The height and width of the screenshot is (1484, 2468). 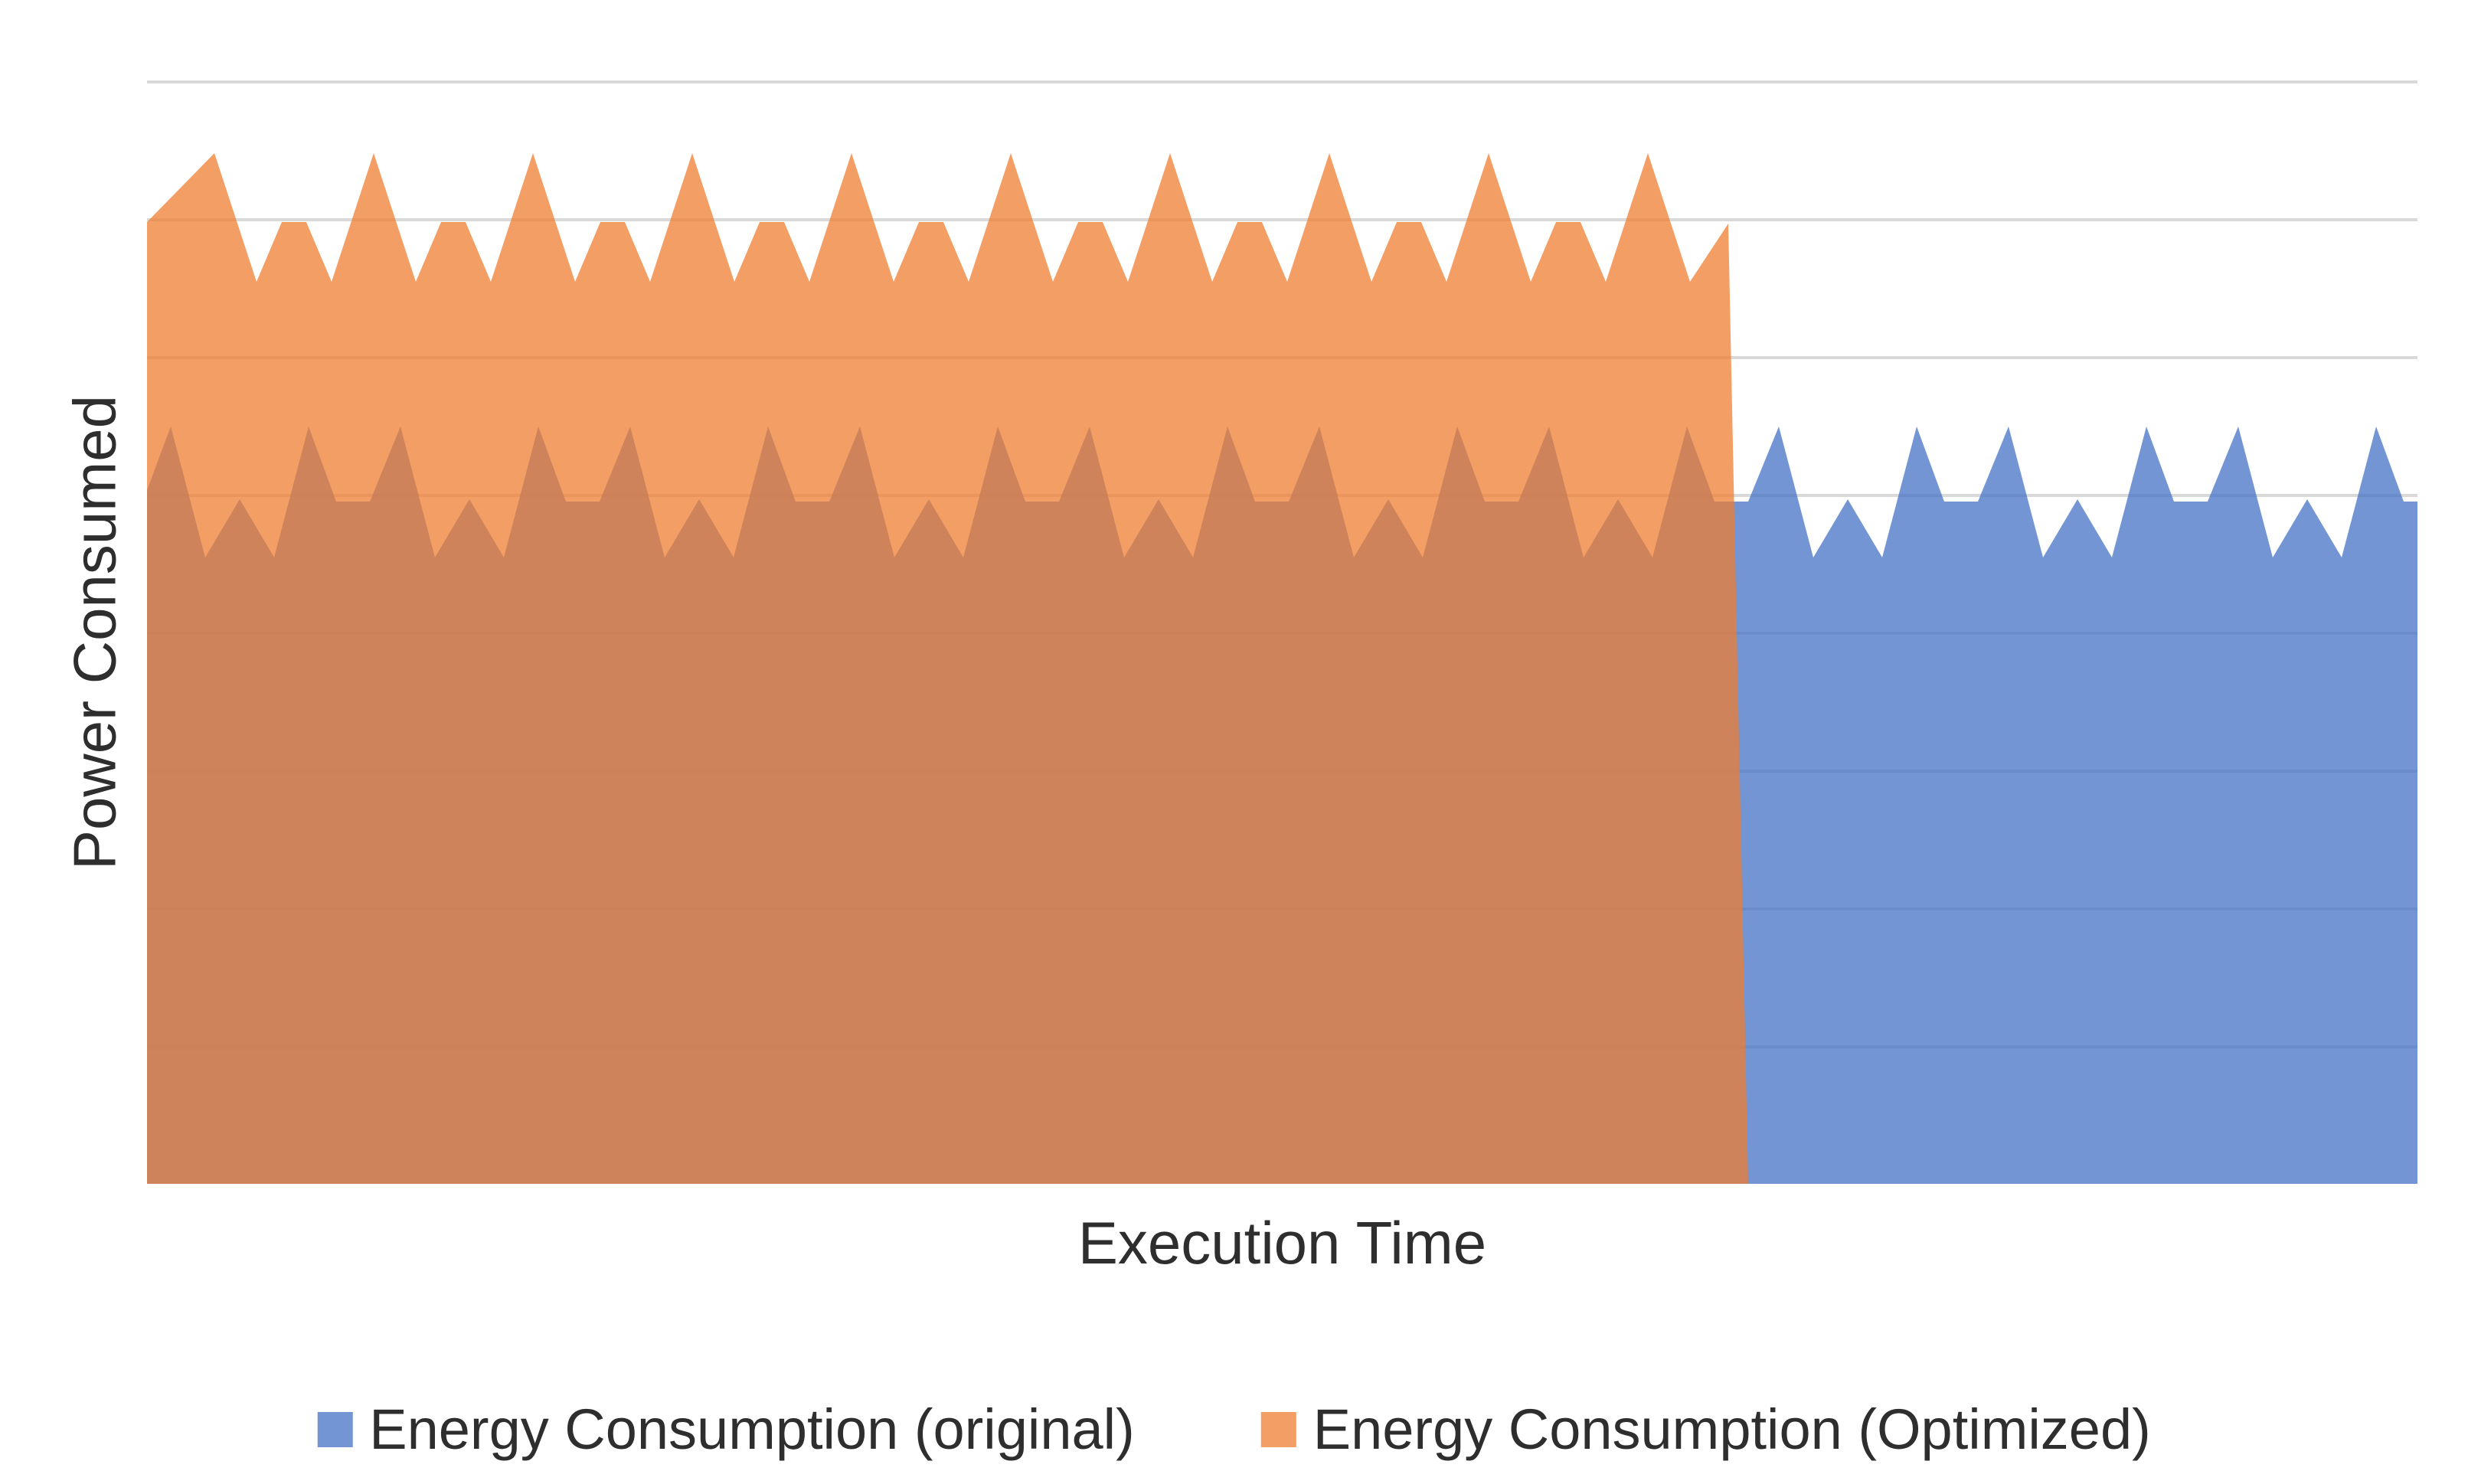 I want to click on y-axis-title: Power Consumed, so click(x=94, y=632).